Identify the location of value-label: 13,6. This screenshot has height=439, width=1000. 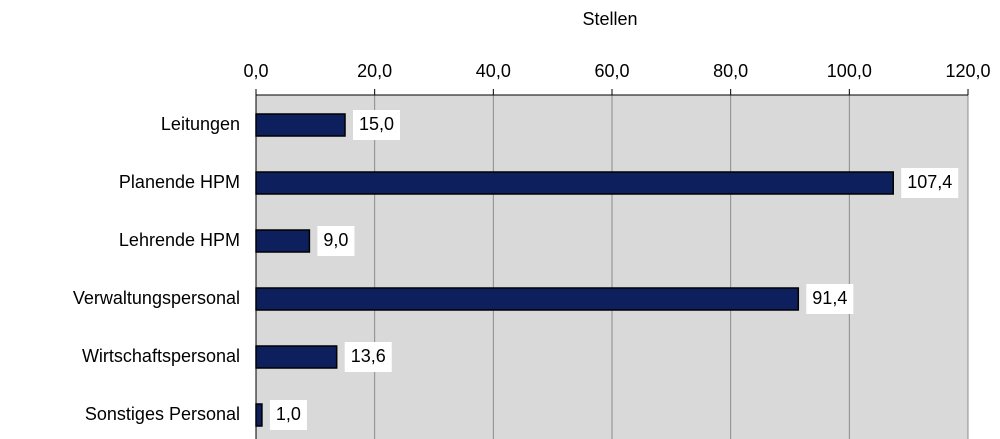
(368, 356).